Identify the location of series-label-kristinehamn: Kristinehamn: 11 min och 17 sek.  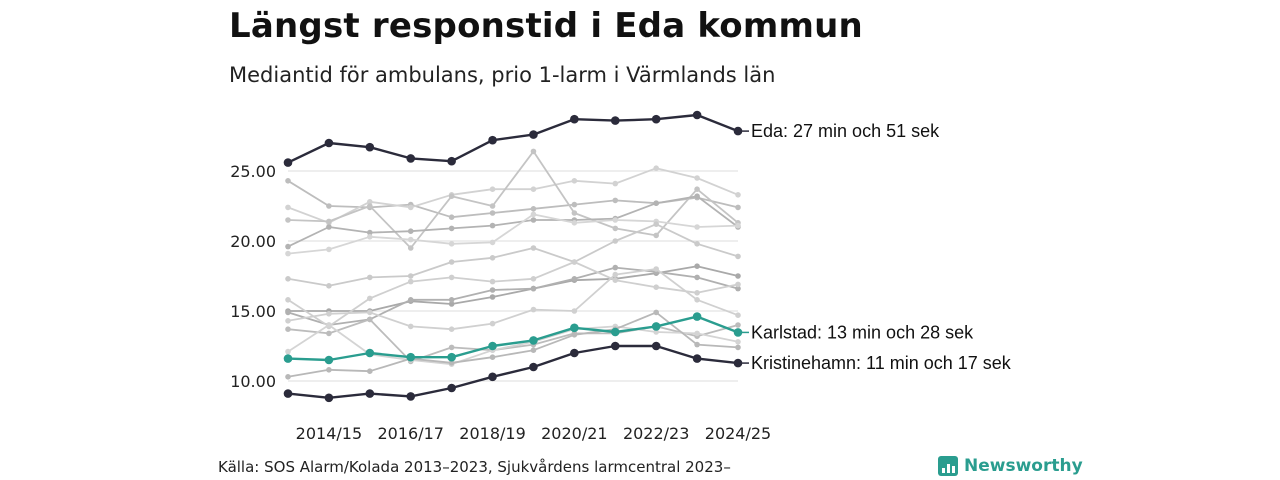
(881, 363).